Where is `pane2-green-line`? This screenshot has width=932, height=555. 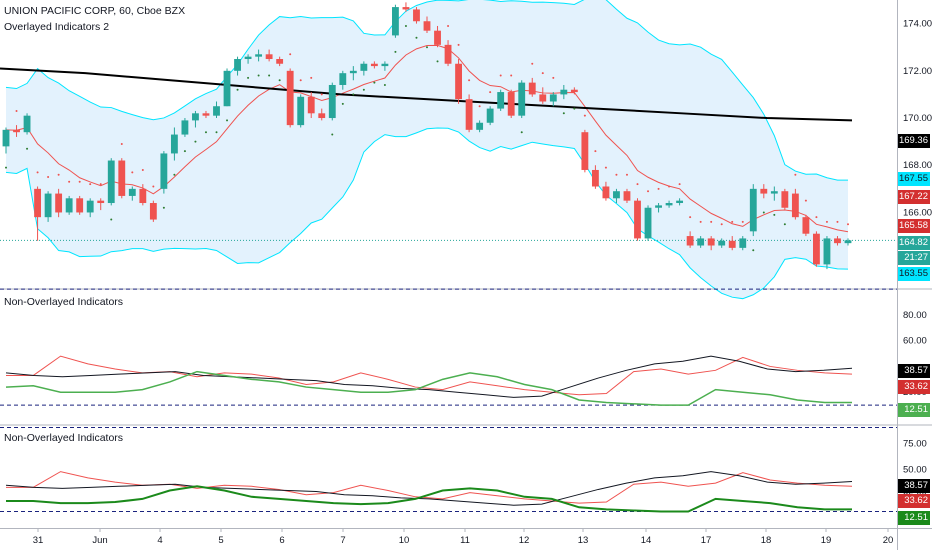
pane2-green-line is located at coordinates (428, 388).